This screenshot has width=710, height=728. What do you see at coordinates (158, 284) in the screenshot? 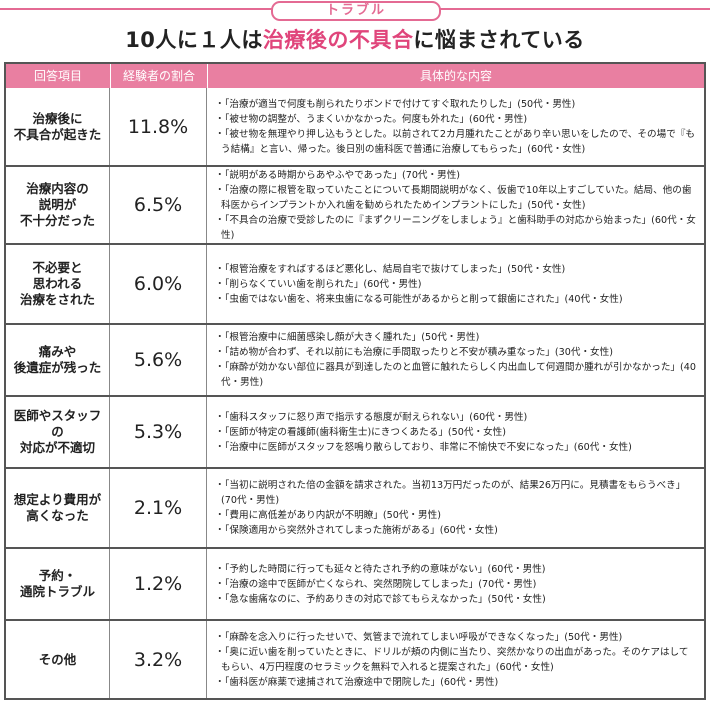
I see `row-percent: 6.0%` at bounding box center [158, 284].